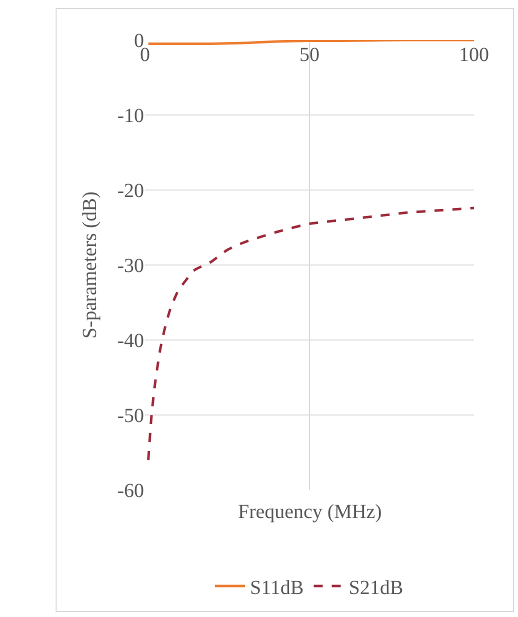  I want to click on legend-label: S21dB, so click(376, 587).